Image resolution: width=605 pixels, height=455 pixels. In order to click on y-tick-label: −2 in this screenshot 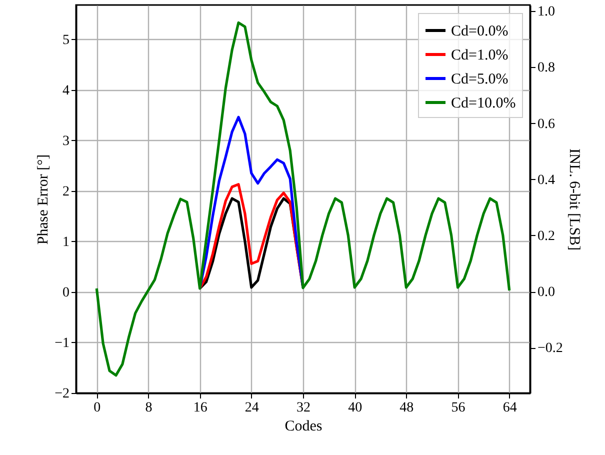, I will do `click(62, 394)`.